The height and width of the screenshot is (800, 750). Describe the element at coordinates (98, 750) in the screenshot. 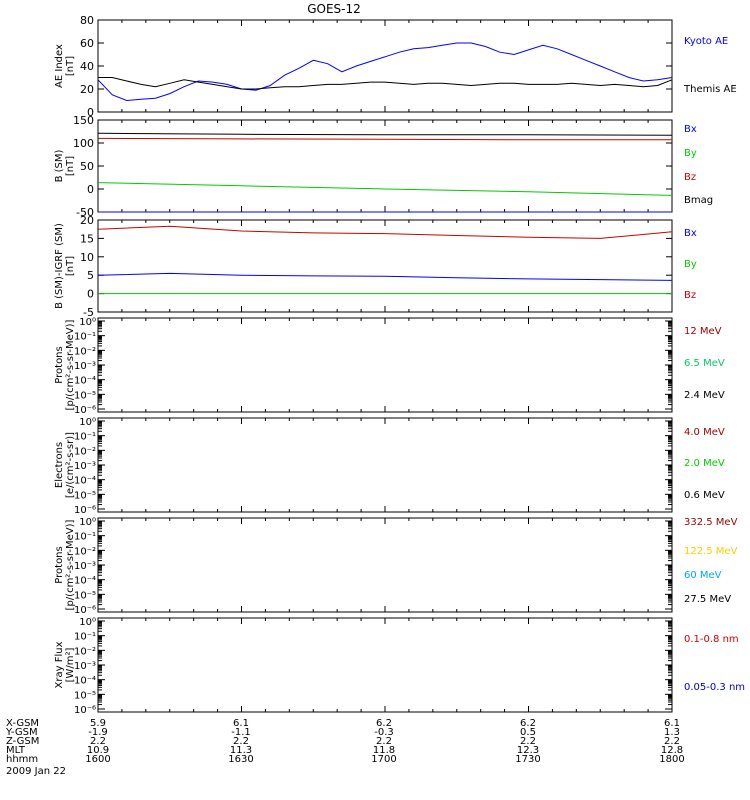

I see `x-axis-value: 10.9` at that location.